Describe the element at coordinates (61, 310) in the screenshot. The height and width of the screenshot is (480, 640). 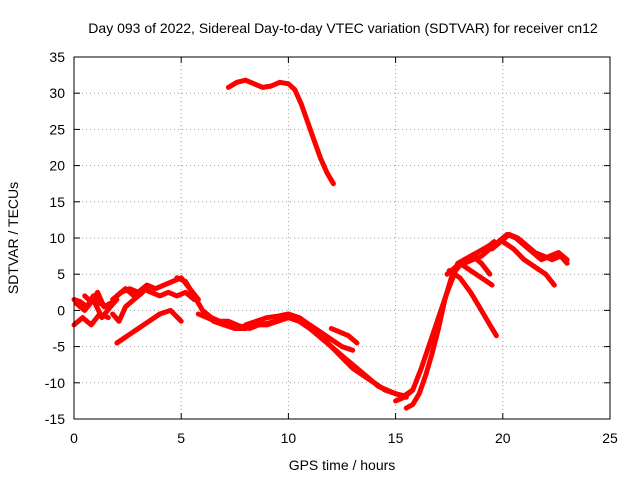
I see `y-tick-label: 0` at that location.